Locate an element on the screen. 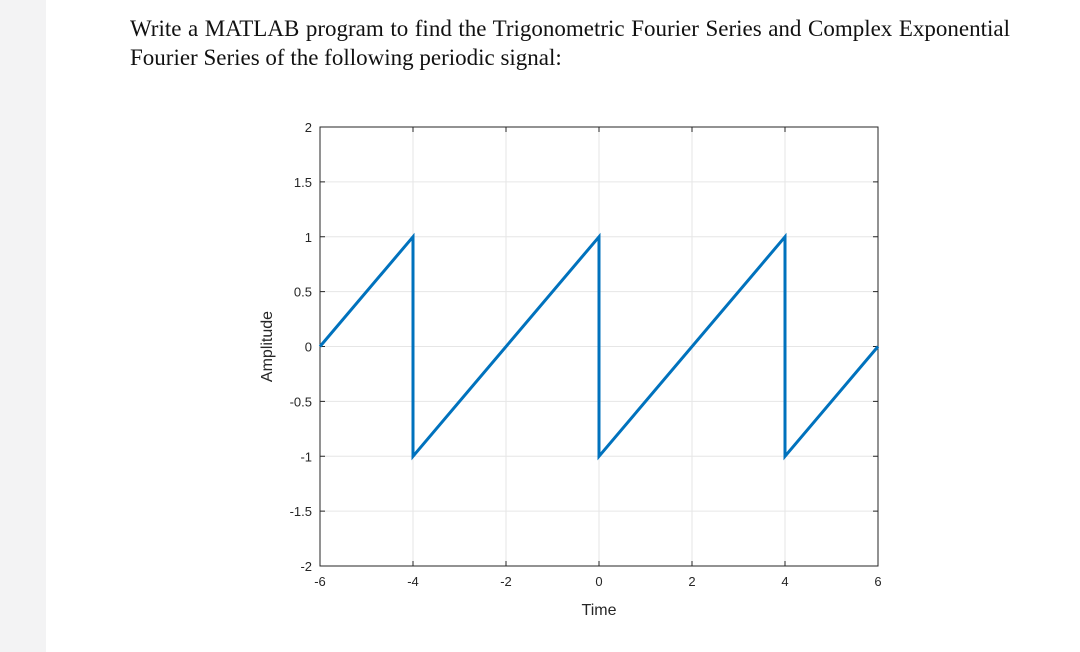 This screenshot has width=1080, height=652. x-tick-label: 2 is located at coordinates (691, 581).